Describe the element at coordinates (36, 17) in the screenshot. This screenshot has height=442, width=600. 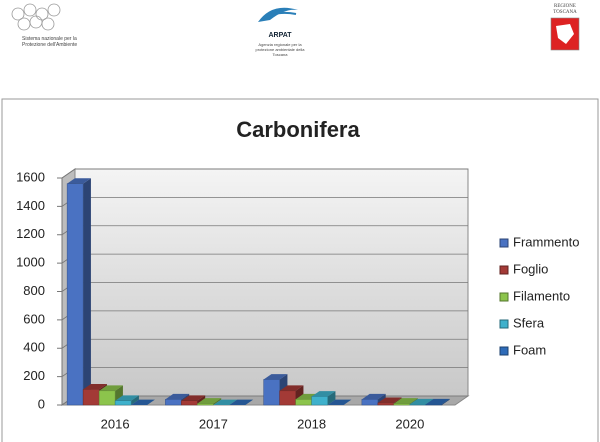
I see `left-logo` at that location.